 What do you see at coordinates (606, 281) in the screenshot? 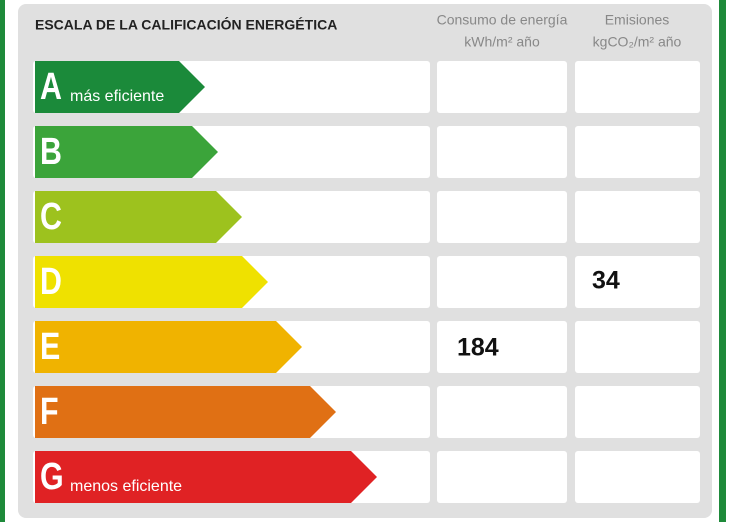
I see `emisiones-value: 34` at bounding box center [606, 281].